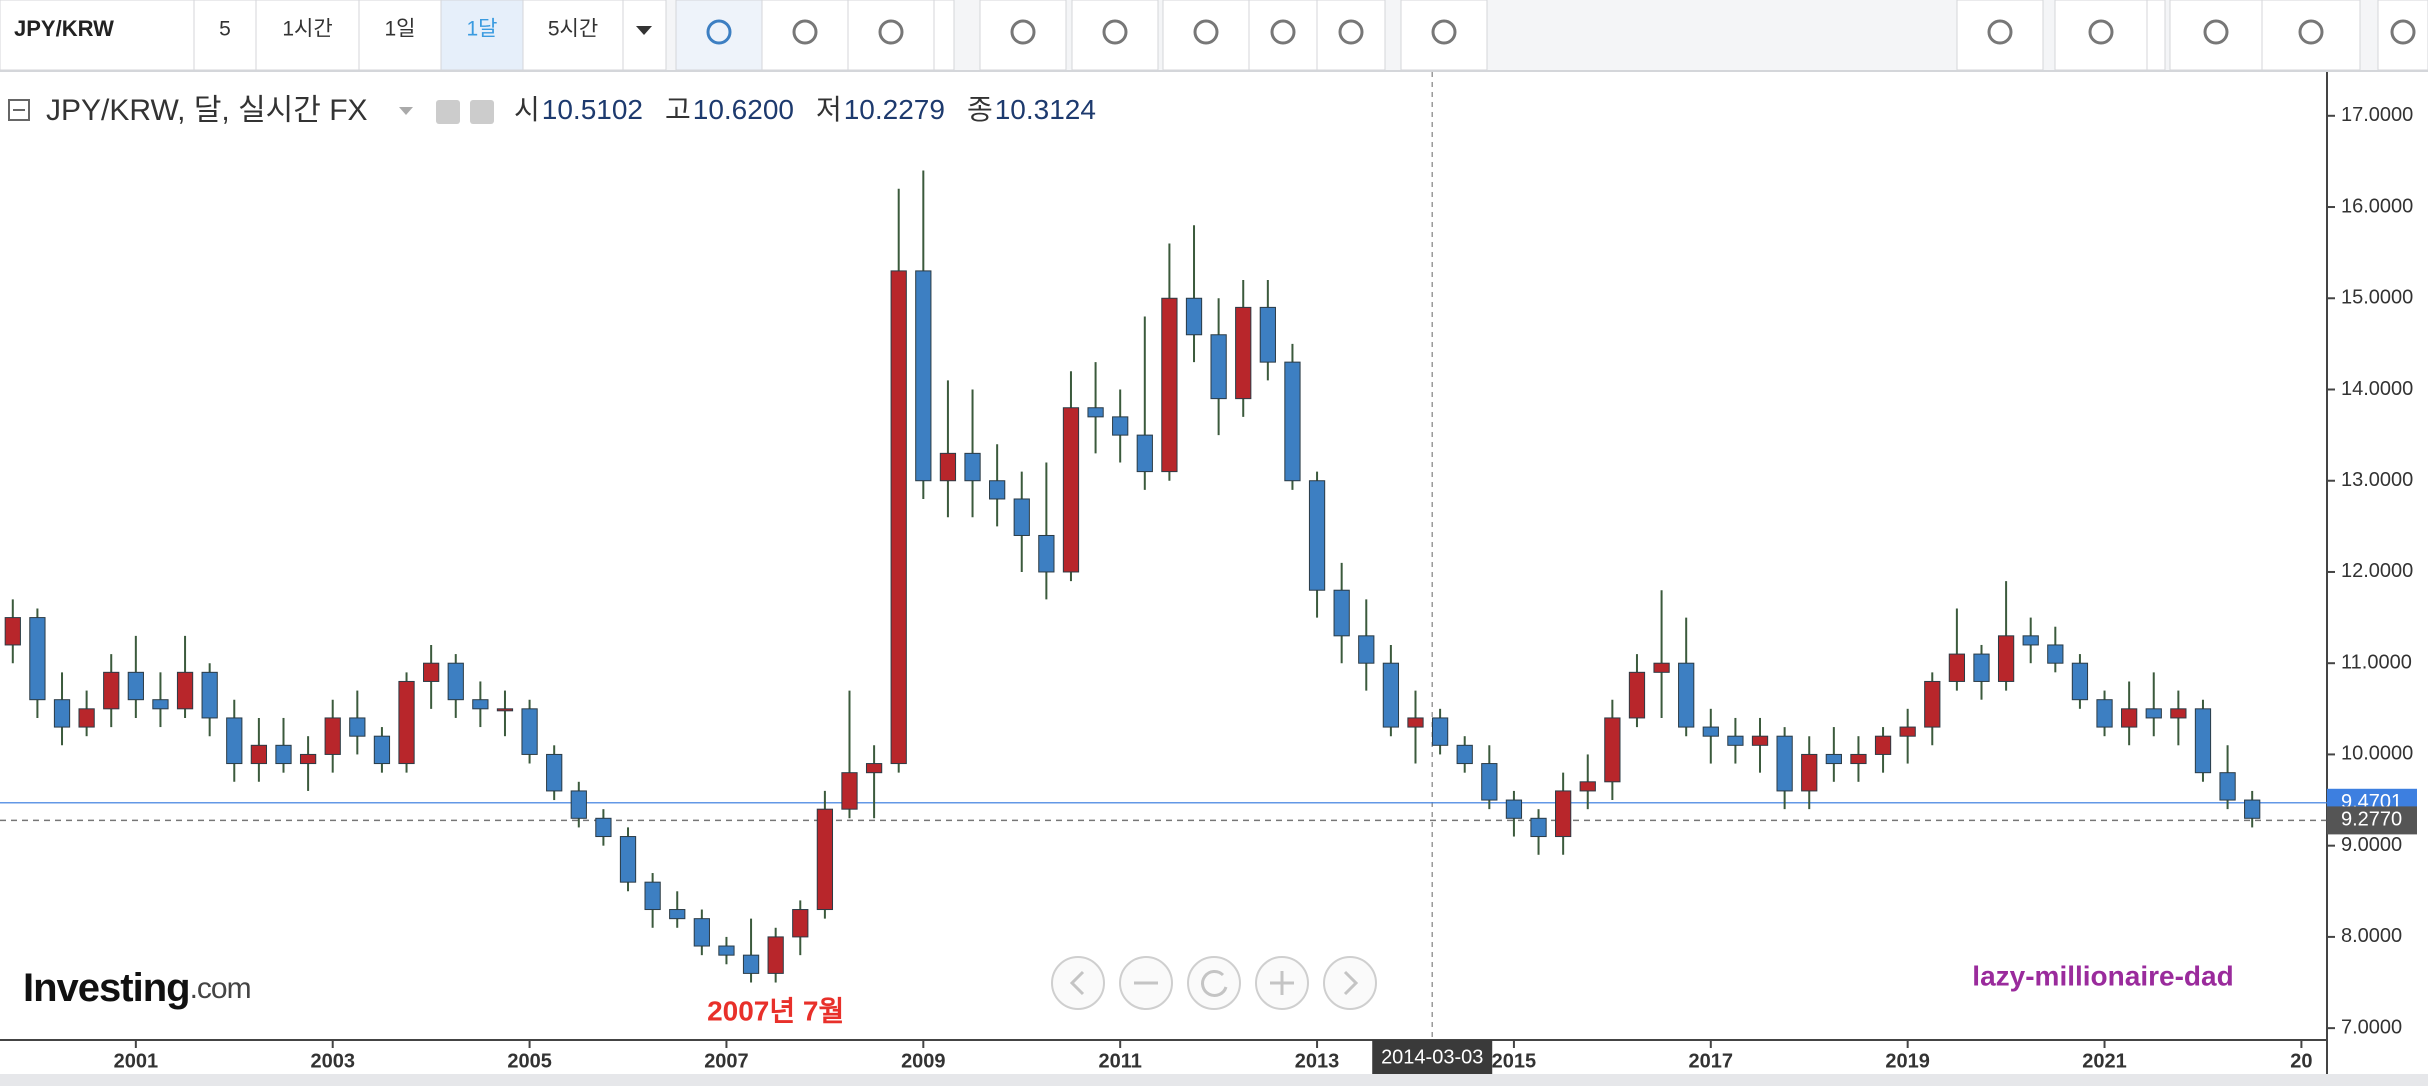 This screenshot has height=1086, width=2428. I want to click on x-tick-label: 2001, so click(136, 1061).